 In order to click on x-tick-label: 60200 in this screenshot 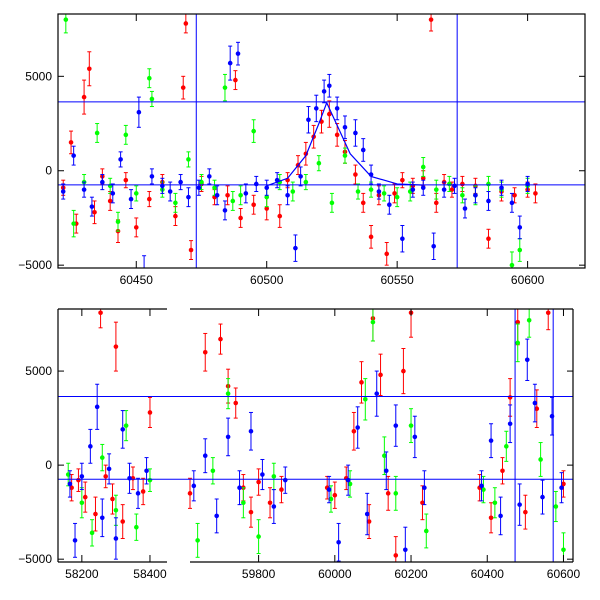, I will do `click(411, 574)`.